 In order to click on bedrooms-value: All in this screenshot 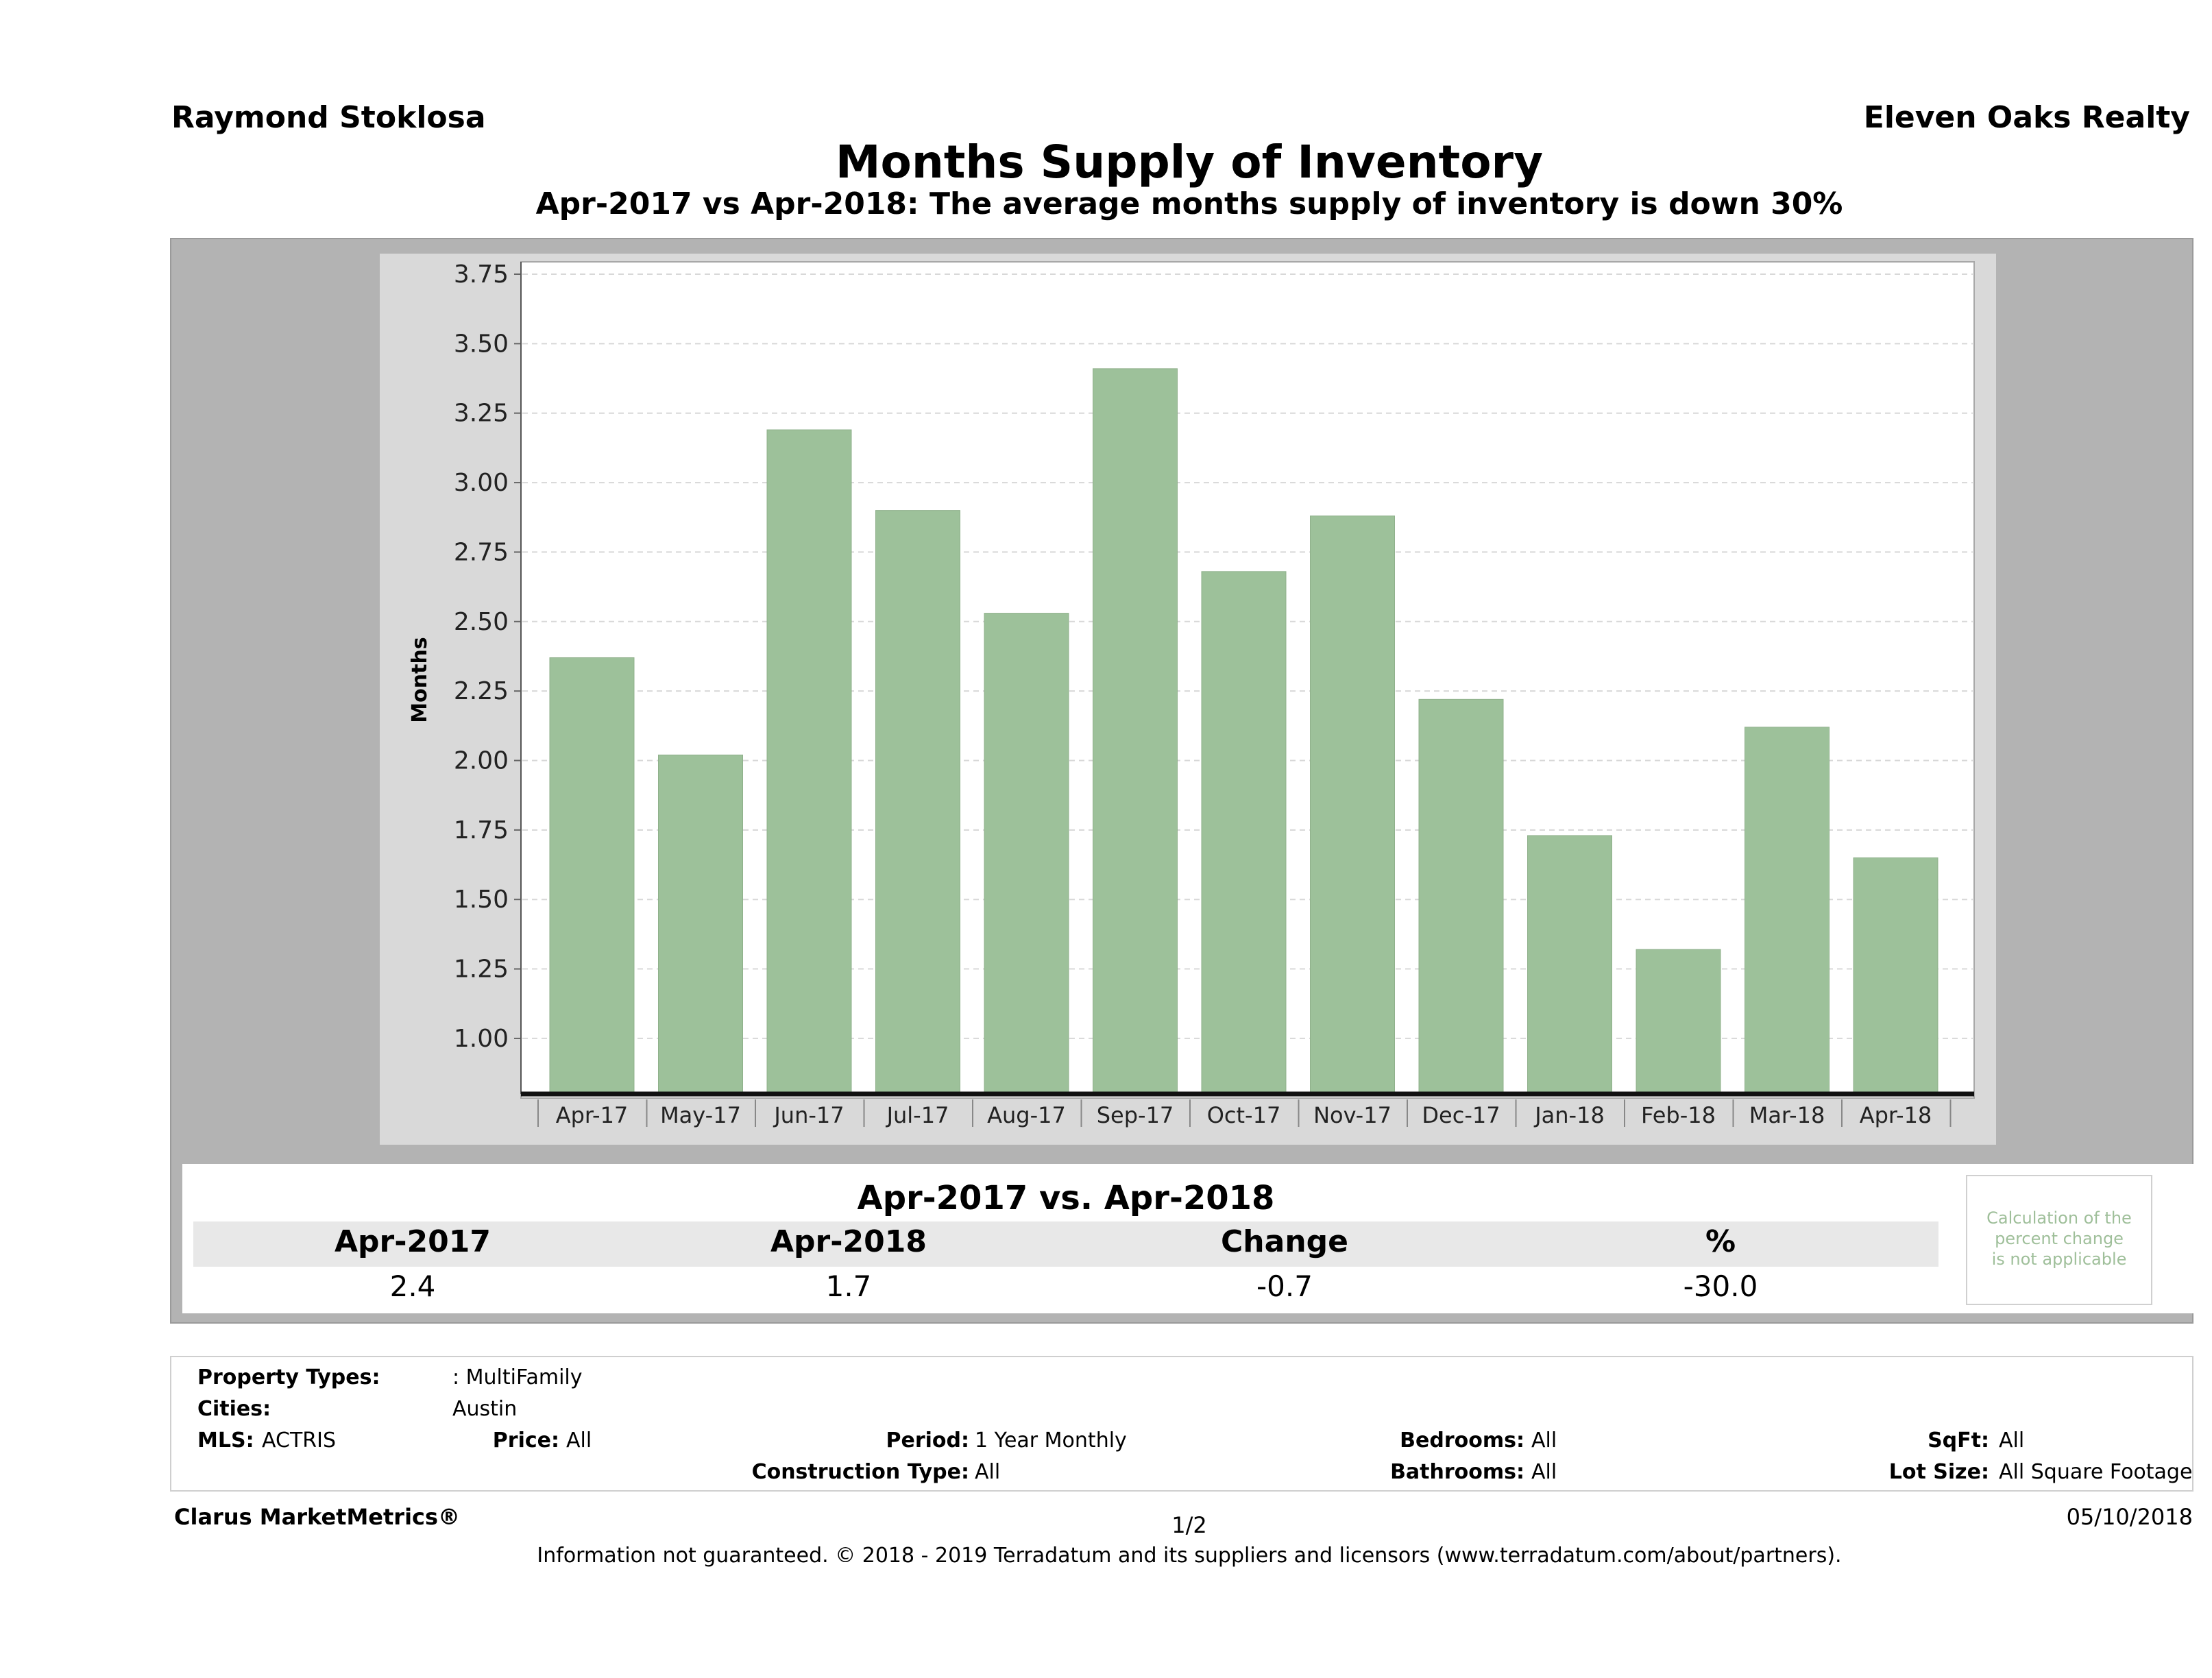, I will do `click(1544, 1440)`.